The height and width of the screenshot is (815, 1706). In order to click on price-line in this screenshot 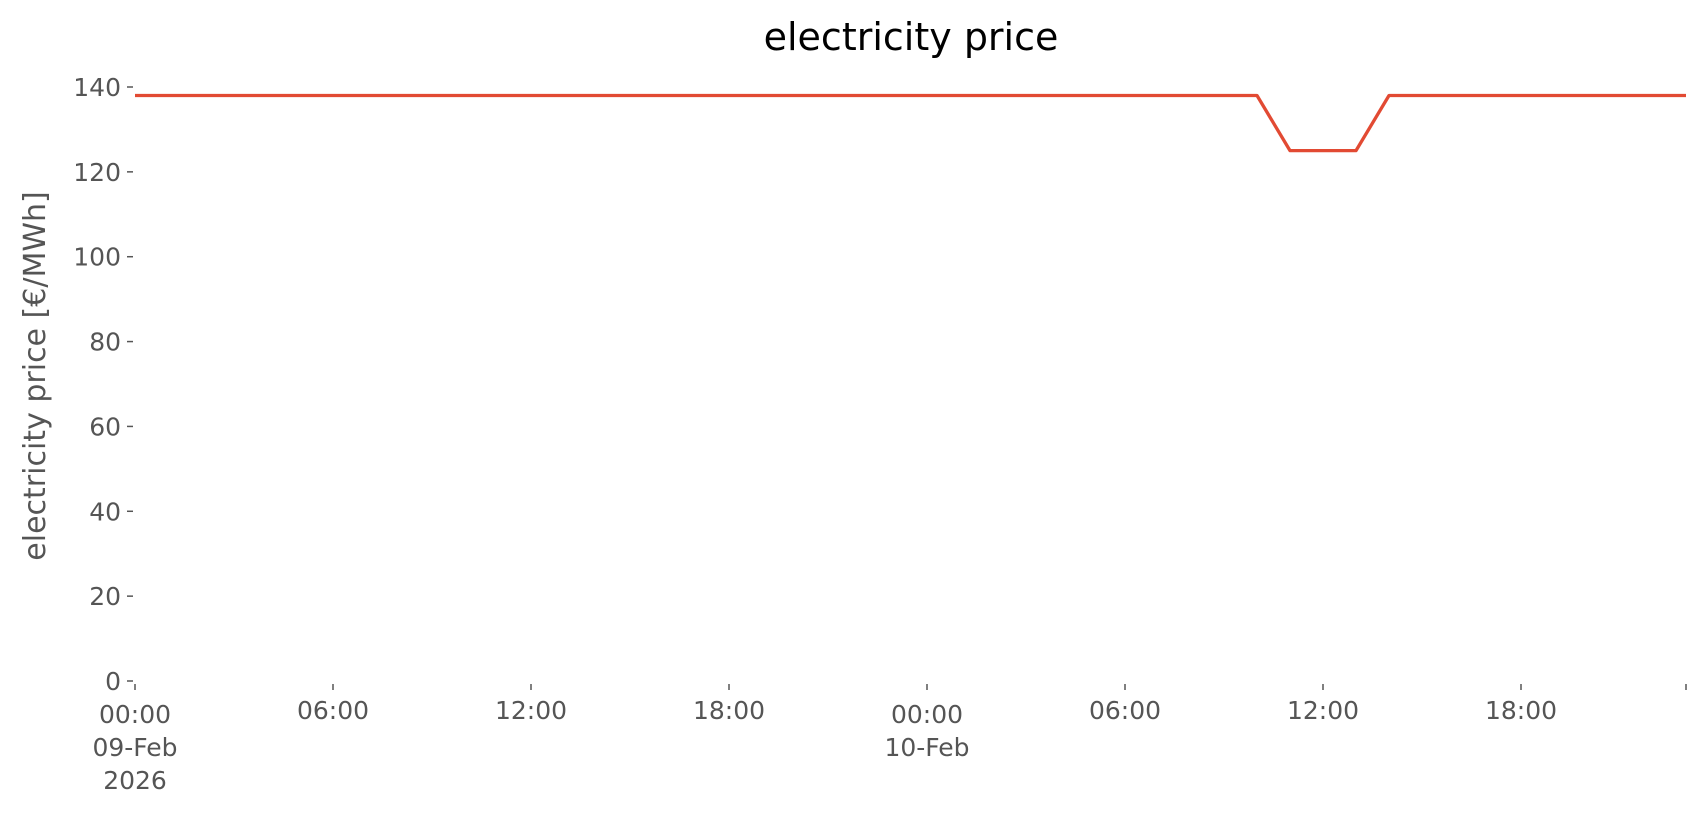, I will do `click(910, 123)`.